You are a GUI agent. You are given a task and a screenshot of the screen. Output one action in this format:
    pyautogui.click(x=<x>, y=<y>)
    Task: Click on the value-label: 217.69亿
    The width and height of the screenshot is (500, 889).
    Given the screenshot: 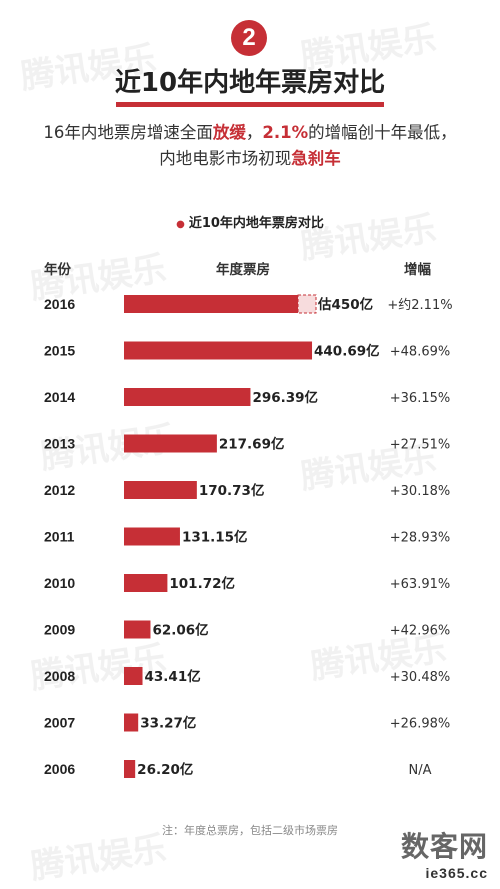 What is the action you would take?
    pyautogui.click(x=252, y=444)
    